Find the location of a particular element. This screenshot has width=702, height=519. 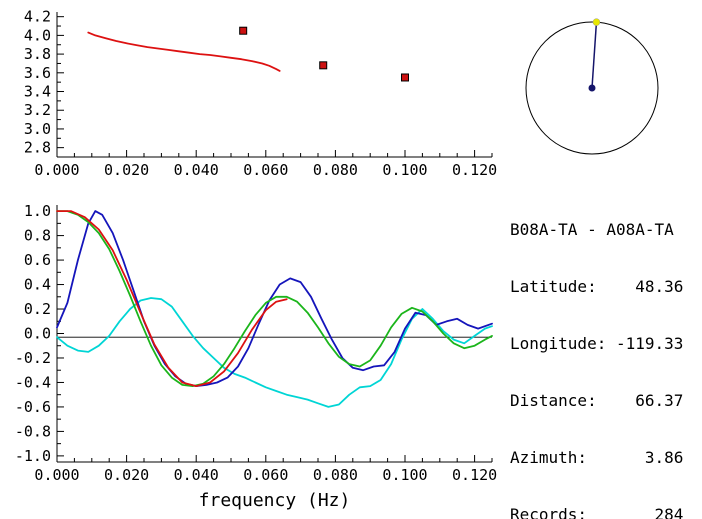

series-red-curve is located at coordinates (172, 299).